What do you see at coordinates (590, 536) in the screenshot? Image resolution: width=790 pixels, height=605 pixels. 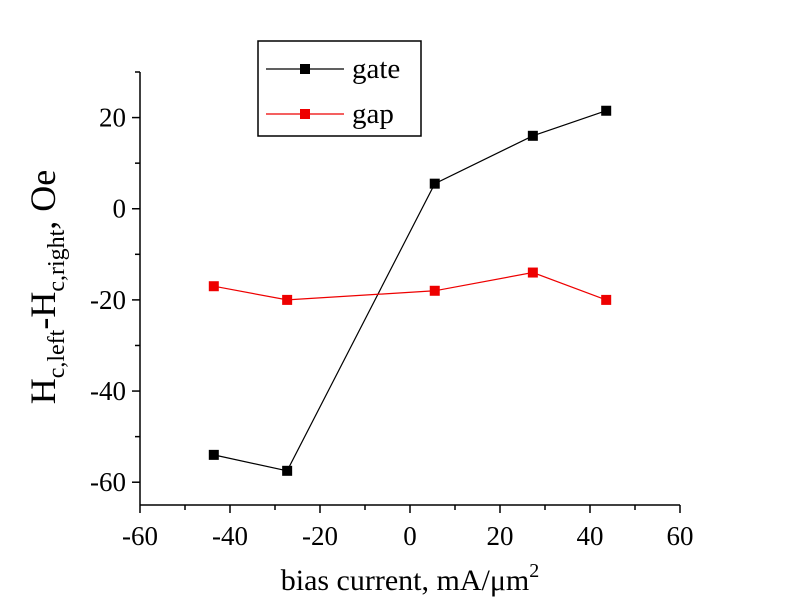 I see `x-tick-label: 40` at bounding box center [590, 536].